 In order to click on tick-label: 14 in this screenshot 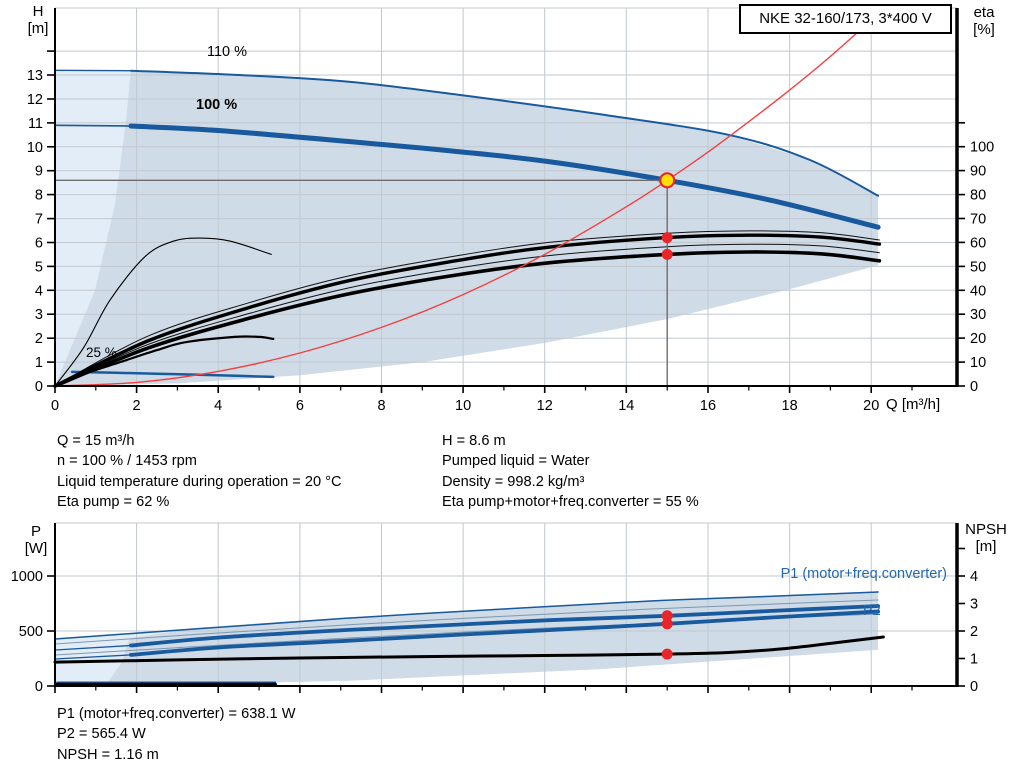, I will do `click(626, 406)`.